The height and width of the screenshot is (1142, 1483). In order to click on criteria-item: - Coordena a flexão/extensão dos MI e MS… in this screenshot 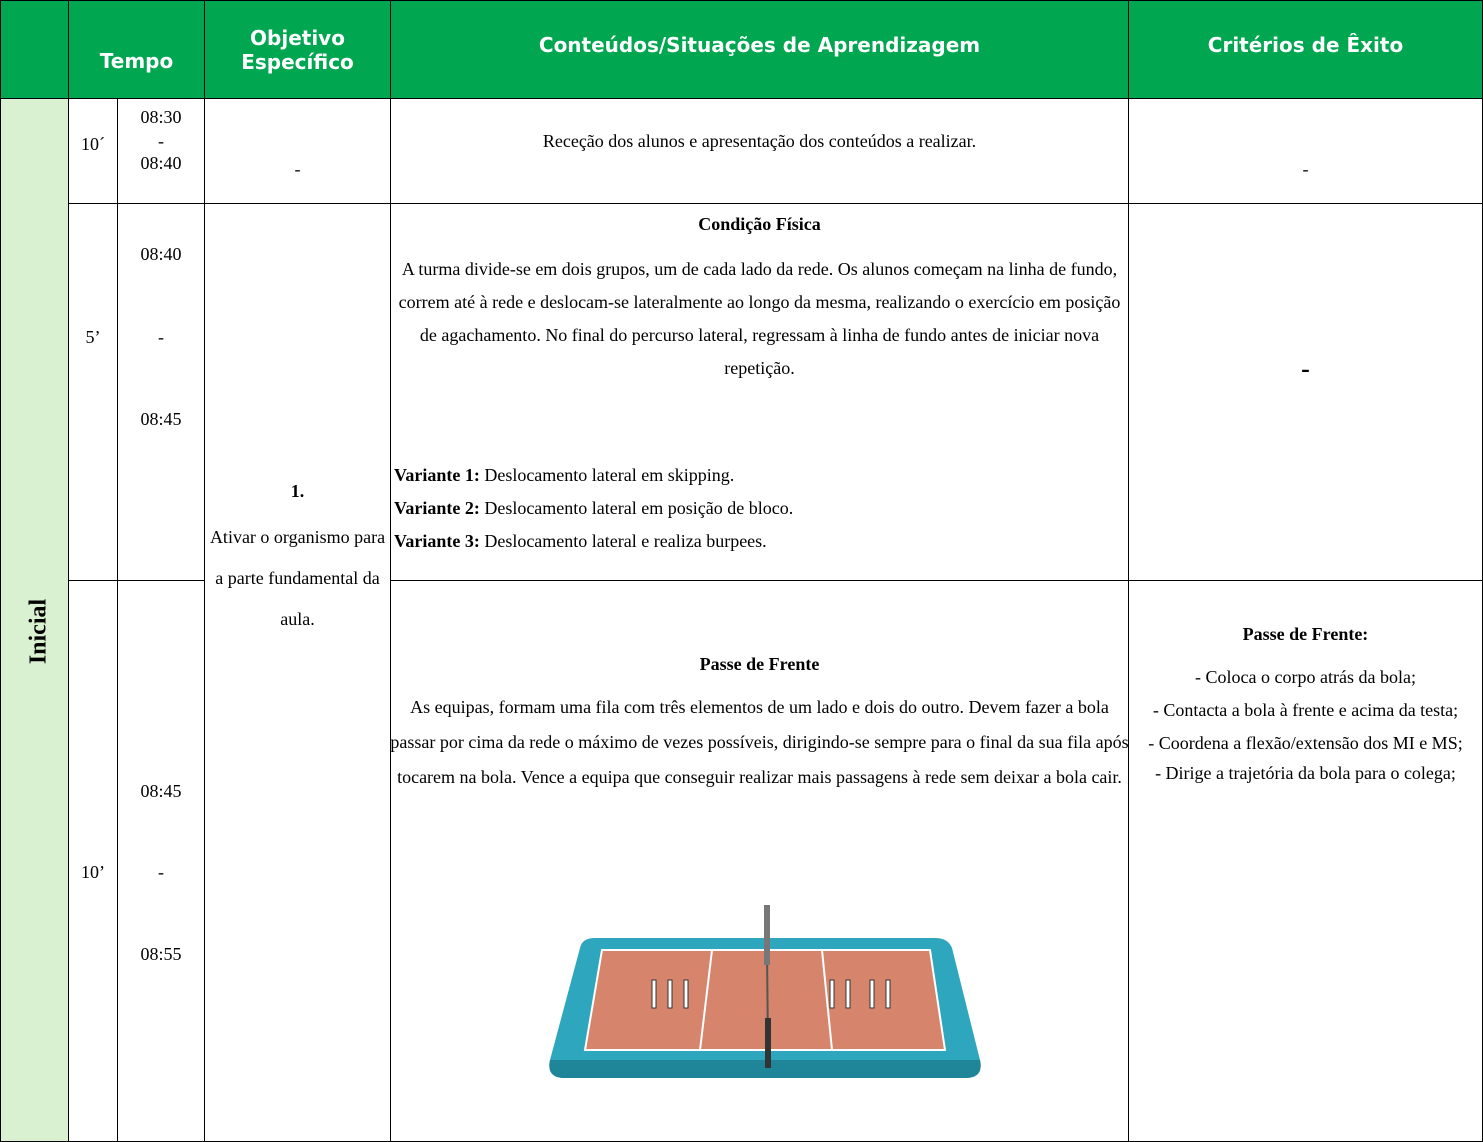, I will do `click(1305, 743)`.